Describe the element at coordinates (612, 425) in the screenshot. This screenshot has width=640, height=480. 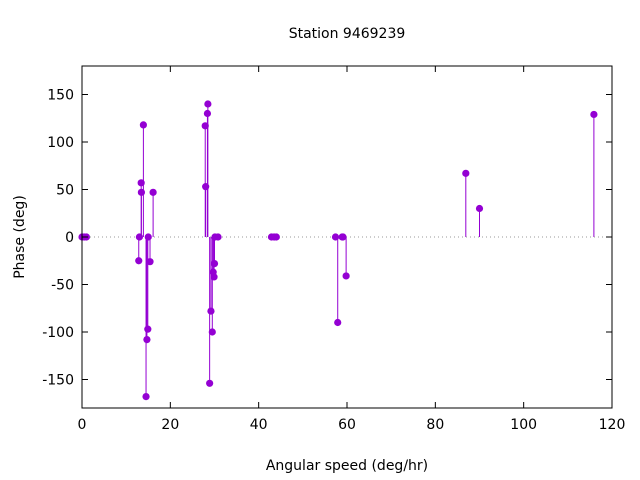
I see `x-tick-label: 120` at that location.